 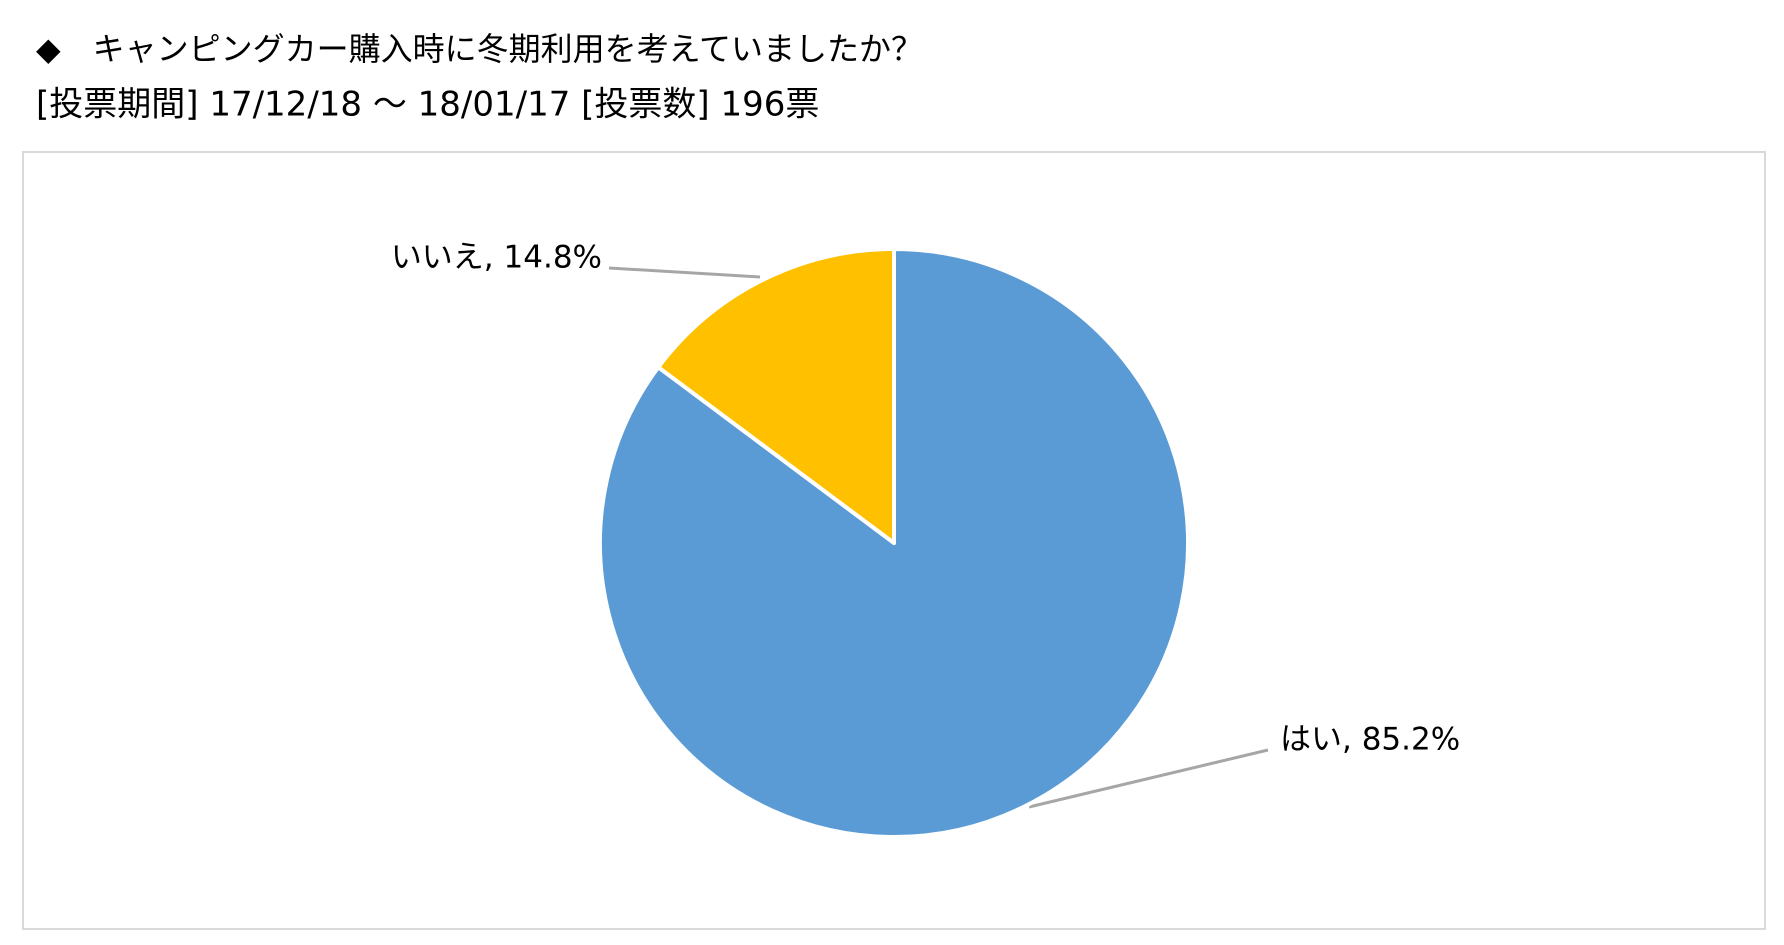 I want to click on data-label: はい, 85.2%, so click(x=1370, y=740).